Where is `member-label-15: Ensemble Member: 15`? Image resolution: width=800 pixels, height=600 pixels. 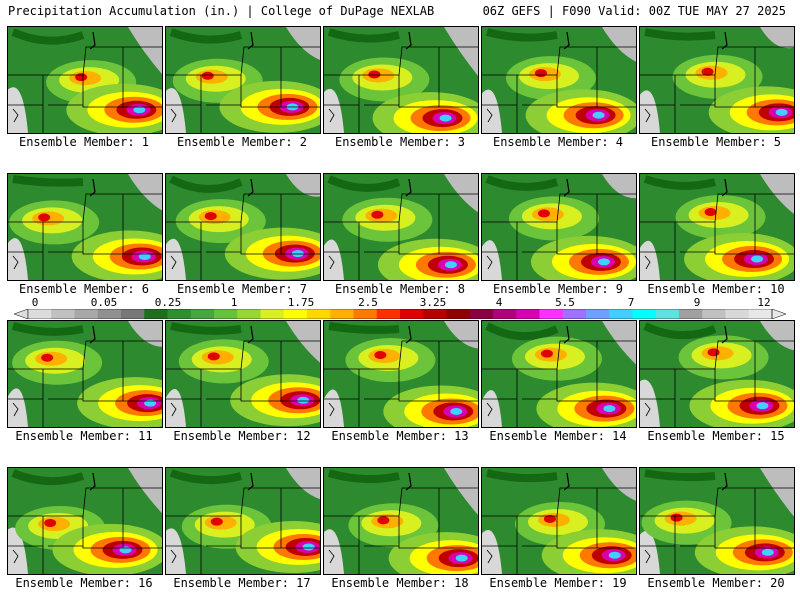 member-label-15: Ensemble Member: 15 is located at coordinates (716, 436).